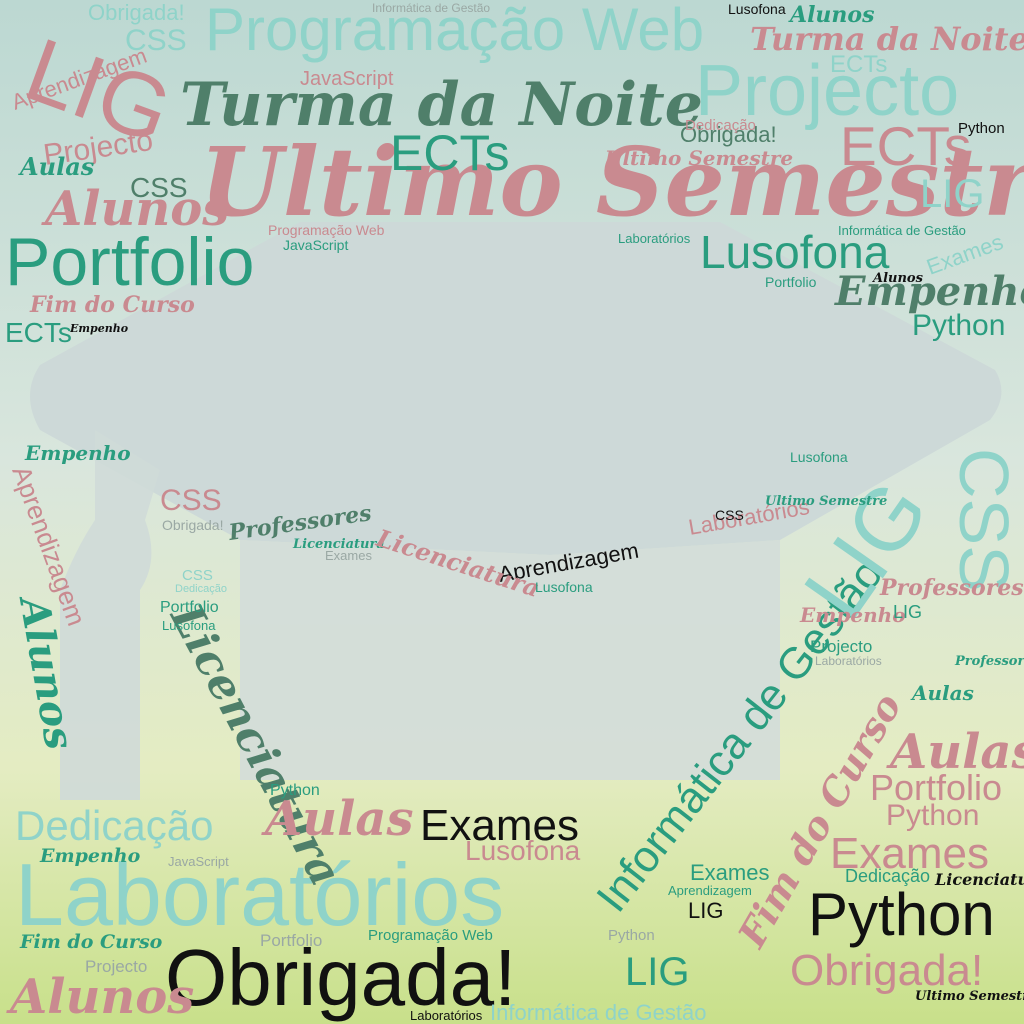 The height and width of the screenshot is (1024, 1024). I want to click on cap-base, so click(510, 660).